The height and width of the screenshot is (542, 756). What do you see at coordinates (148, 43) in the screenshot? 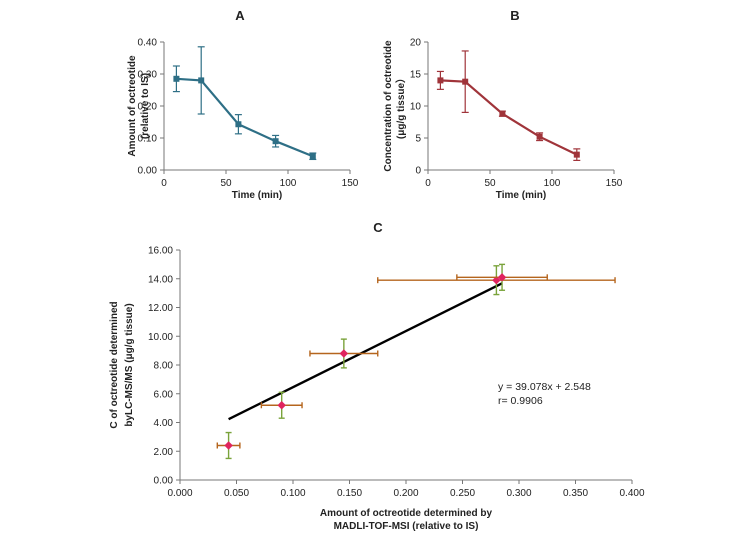
I see `y-tick-label: 0.40` at bounding box center [148, 43].